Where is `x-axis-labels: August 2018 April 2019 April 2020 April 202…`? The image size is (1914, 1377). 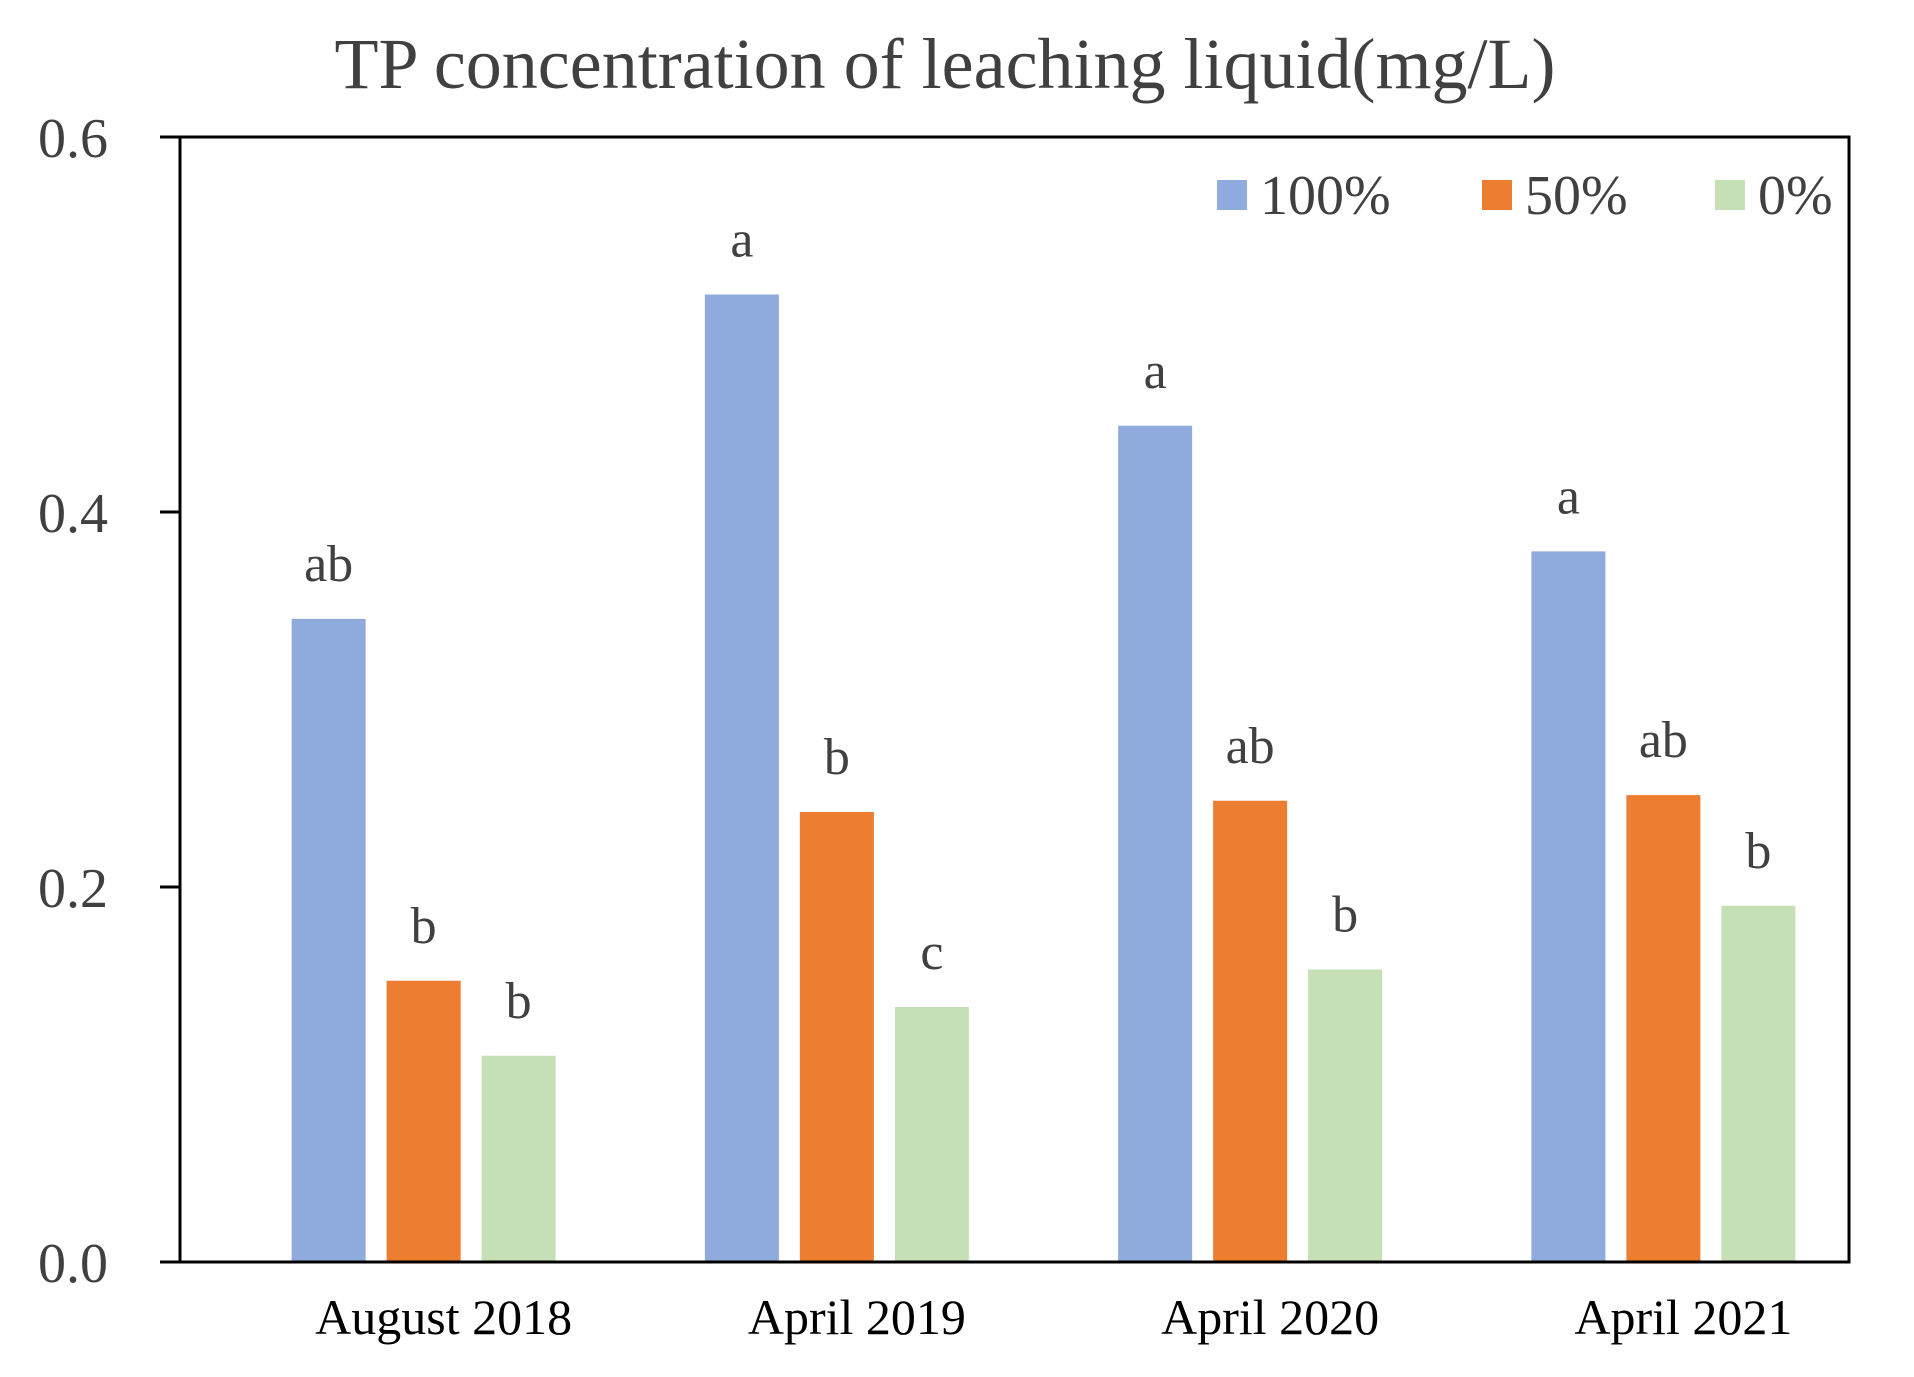 x-axis-labels: August 2018 April 2019 April 2020 April 202… is located at coordinates (1053, 1317).